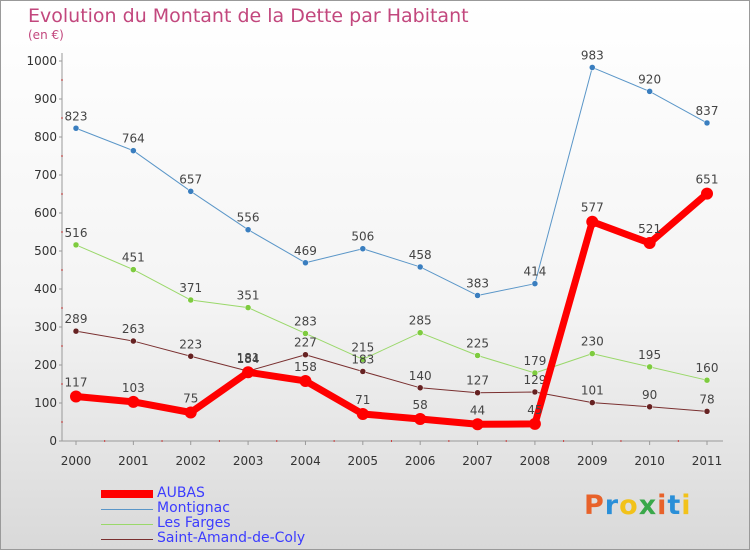 The image size is (750, 551). What do you see at coordinates (420, 321) in the screenshot?
I see `data-label-les-farges: 285` at bounding box center [420, 321].